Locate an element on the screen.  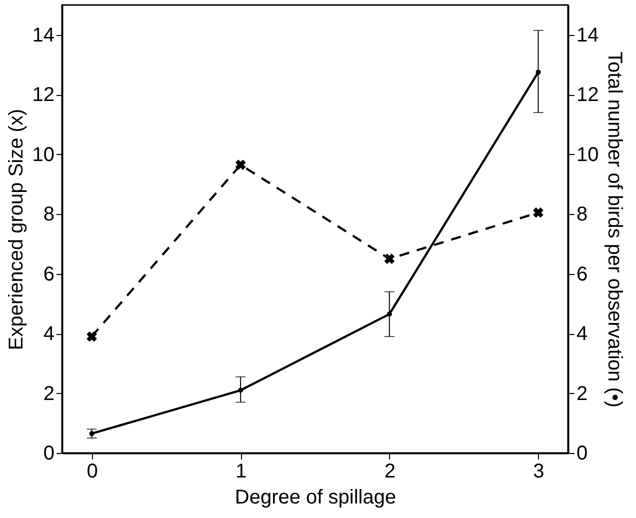
y-tick-label: 2 is located at coordinates (48, 393).